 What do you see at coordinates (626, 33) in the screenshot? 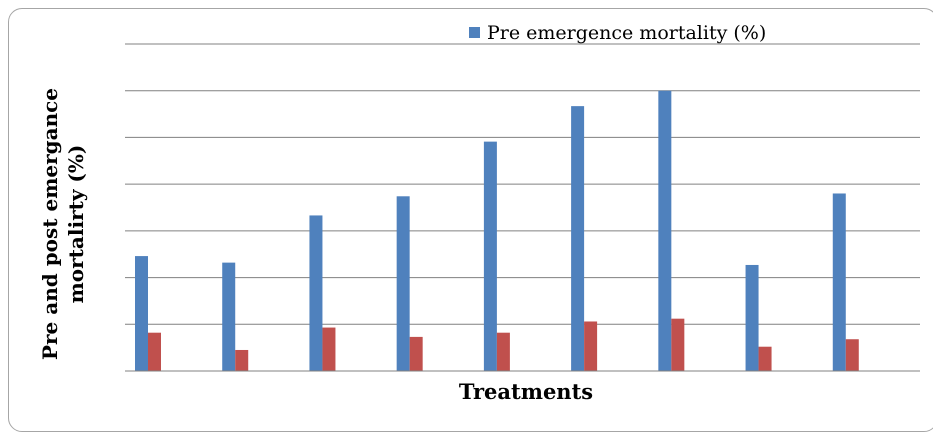
I see `legend-label-pre-emergence: Pre emergence mortality (%)` at bounding box center [626, 33].